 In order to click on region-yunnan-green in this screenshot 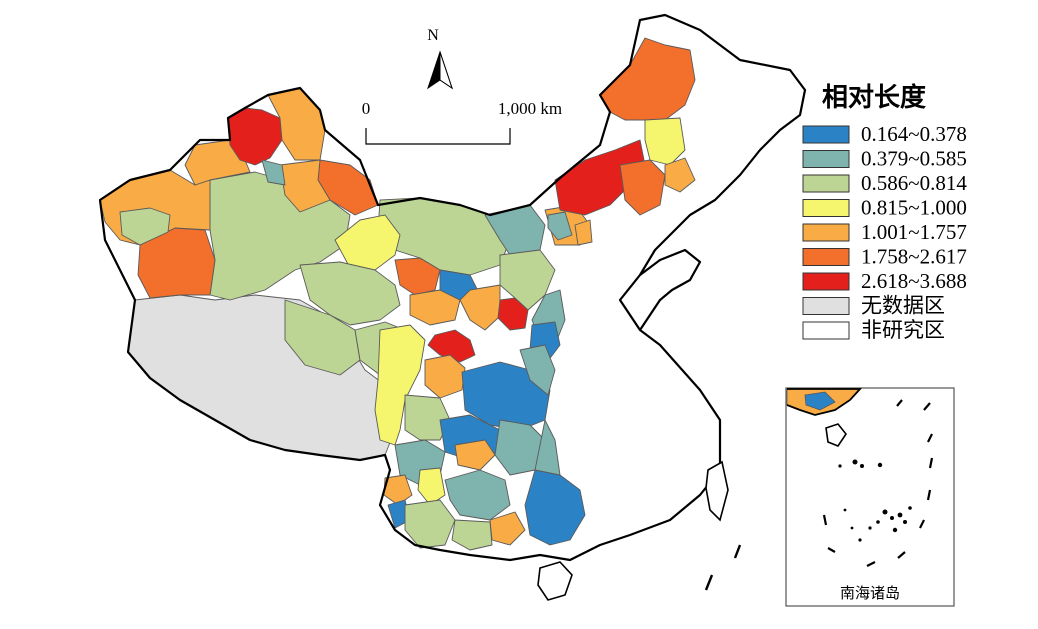, I will do `click(430, 524)`.